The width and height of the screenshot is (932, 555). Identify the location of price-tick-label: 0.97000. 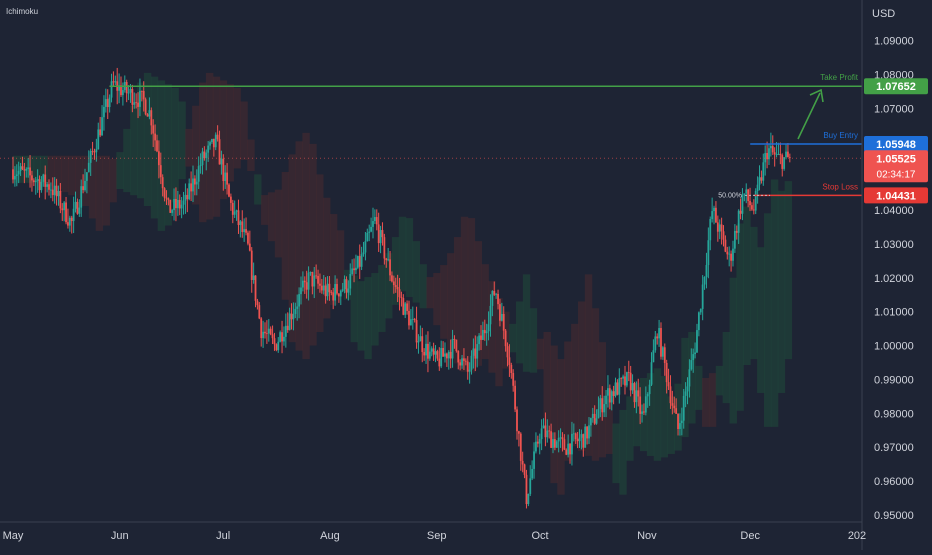
(894, 448).